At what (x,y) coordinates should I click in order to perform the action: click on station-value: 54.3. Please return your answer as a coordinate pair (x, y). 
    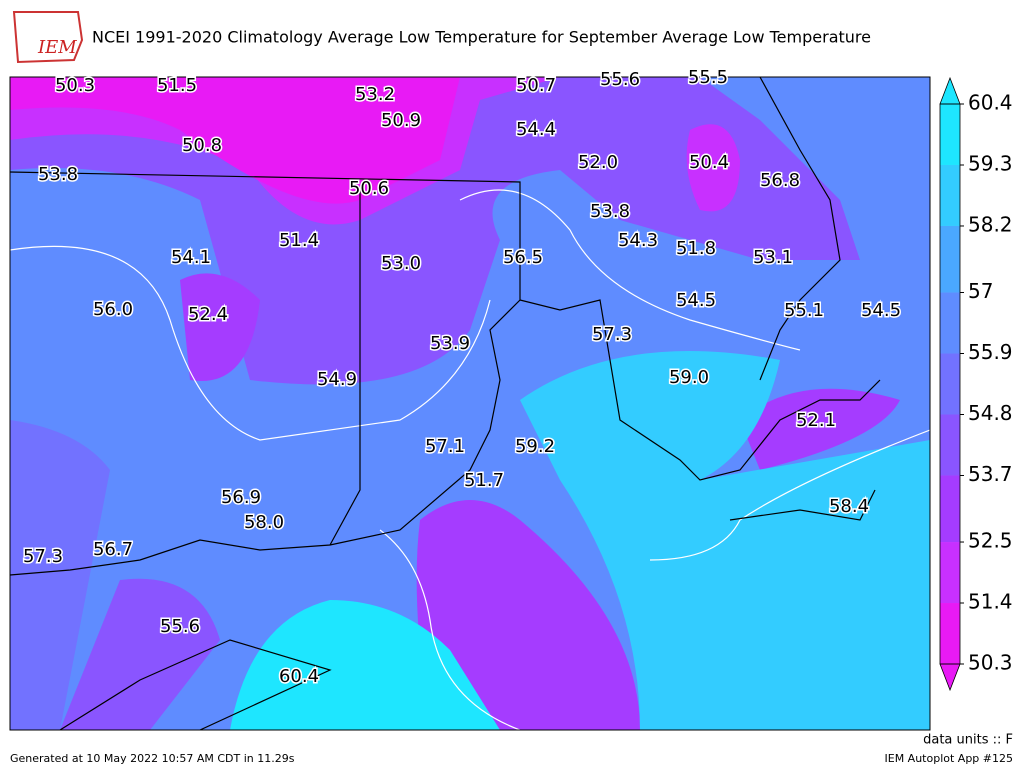
    Looking at the image, I should click on (638, 240).